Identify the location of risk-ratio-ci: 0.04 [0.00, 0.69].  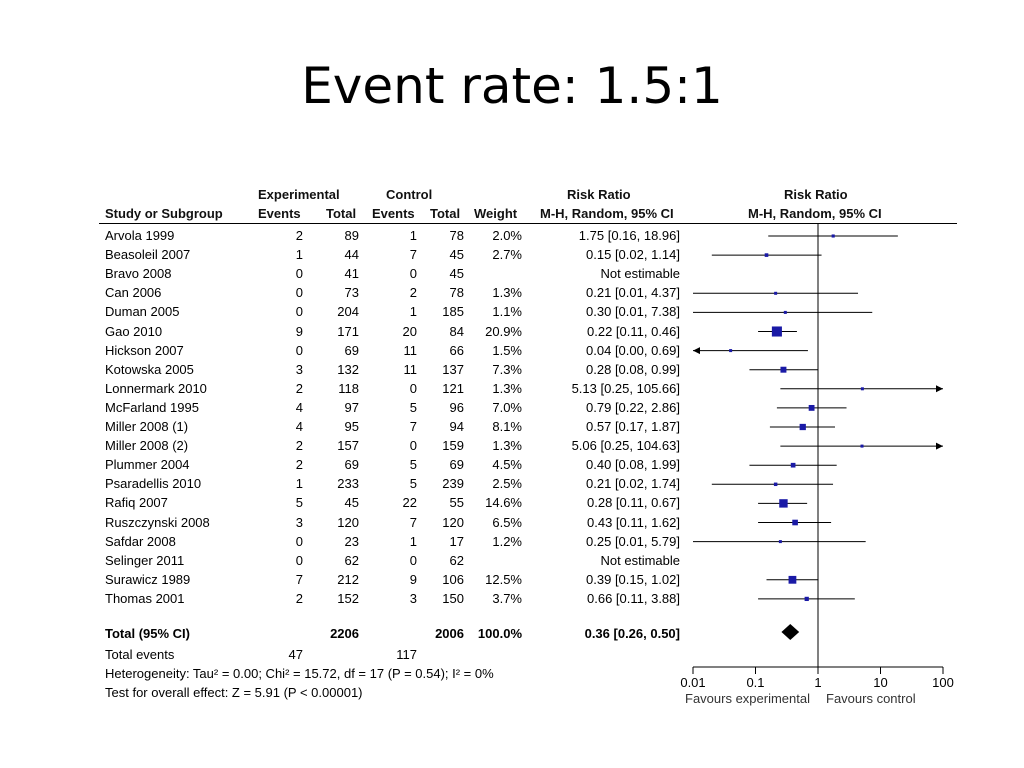
(633, 350).